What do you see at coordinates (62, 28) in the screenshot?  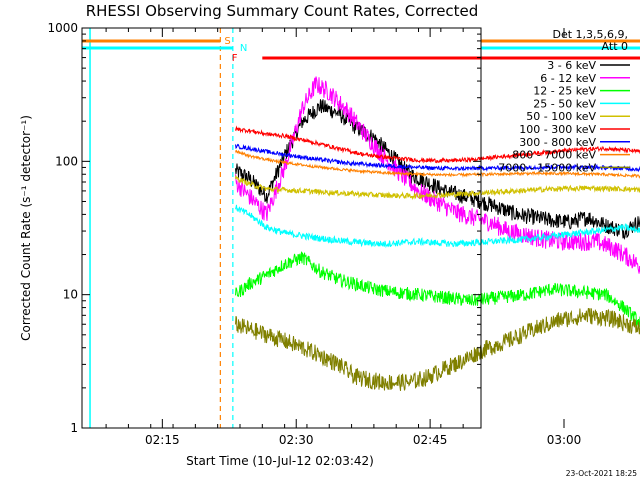 I see `y-tick-label: 1000` at bounding box center [62, 28].